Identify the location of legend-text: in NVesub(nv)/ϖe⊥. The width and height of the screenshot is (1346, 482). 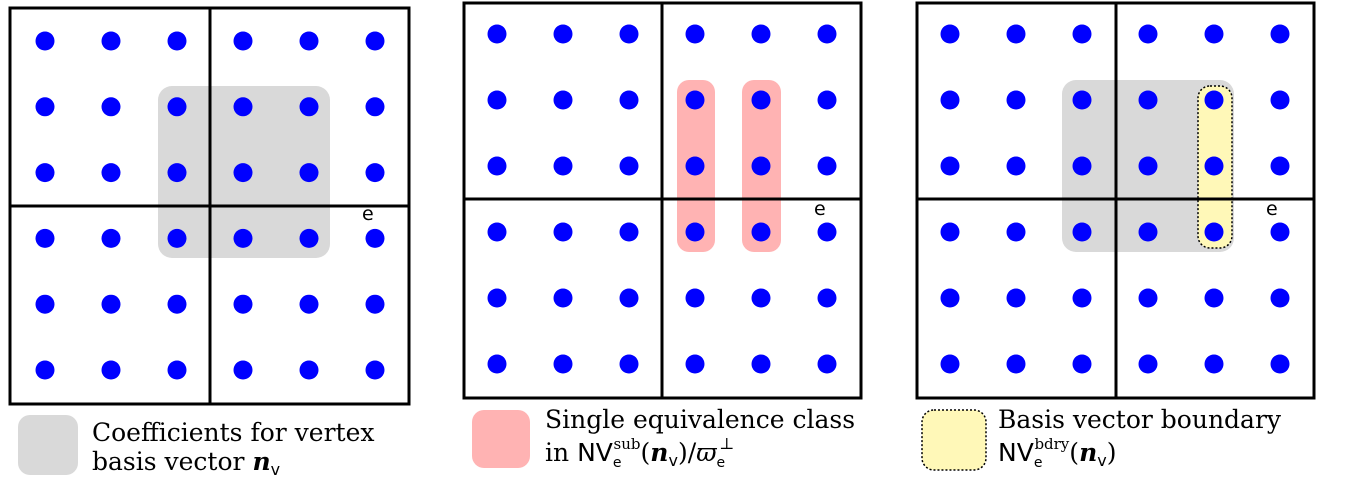
(639, 452).